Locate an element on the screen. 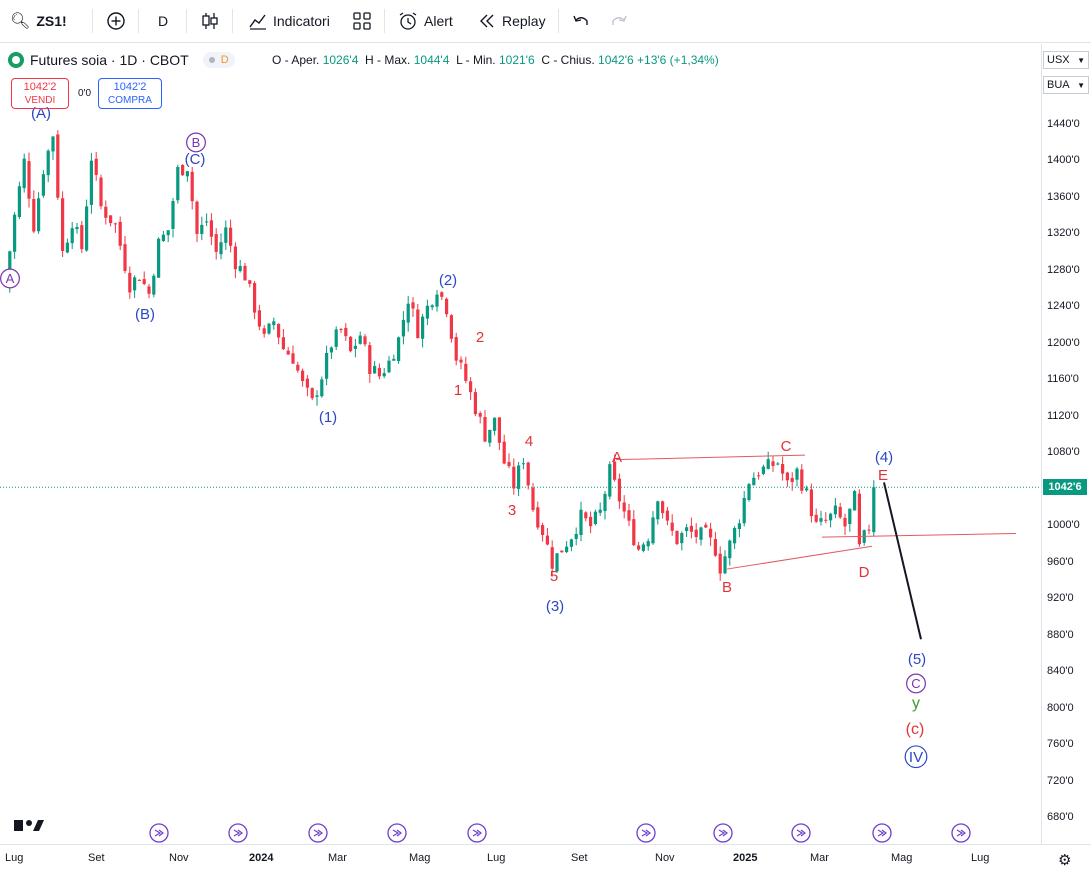 This screenshot has width=1091, height=877. last-price-value: 1042'6 is located at coordinates (1065, 487).